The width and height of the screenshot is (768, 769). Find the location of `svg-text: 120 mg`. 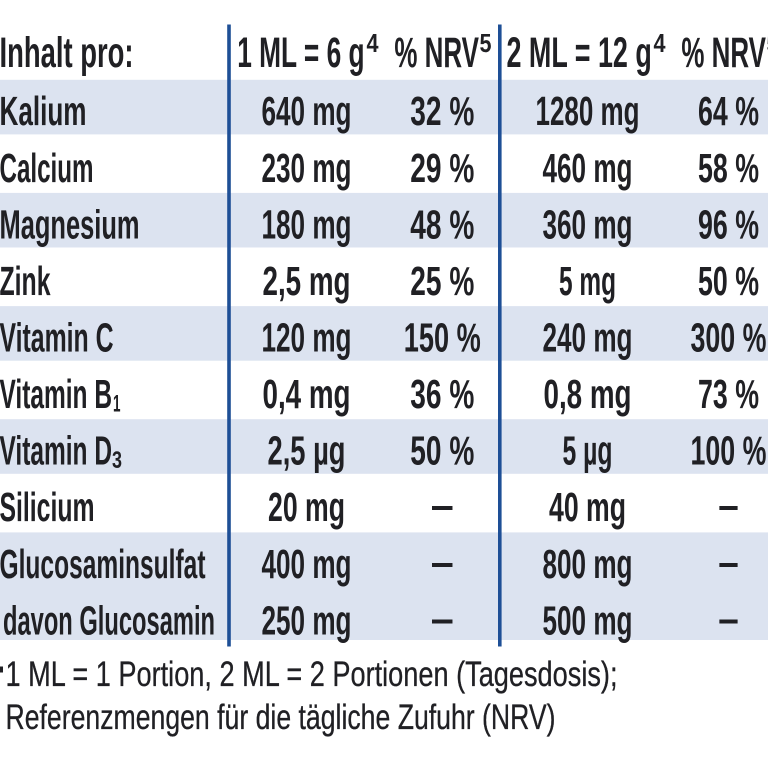

svg-text: 120 mg is located at coordinates (307, 338).